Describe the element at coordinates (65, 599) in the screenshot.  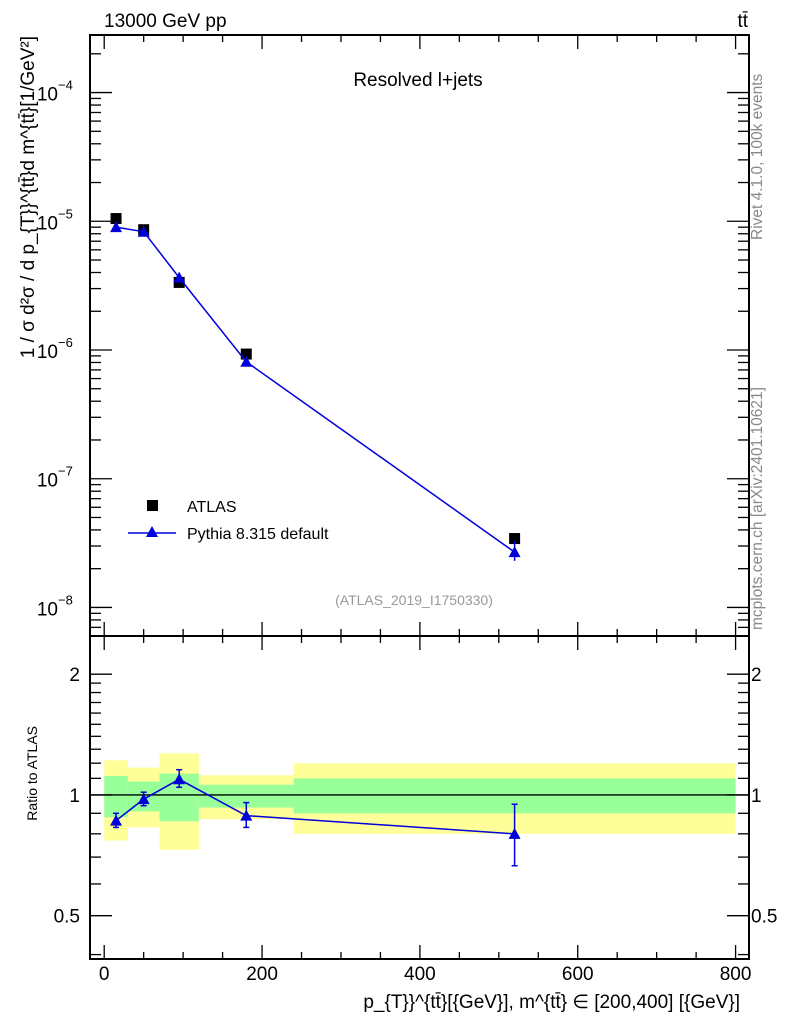
I see `y-tick-label-exponent: −8` at that location.